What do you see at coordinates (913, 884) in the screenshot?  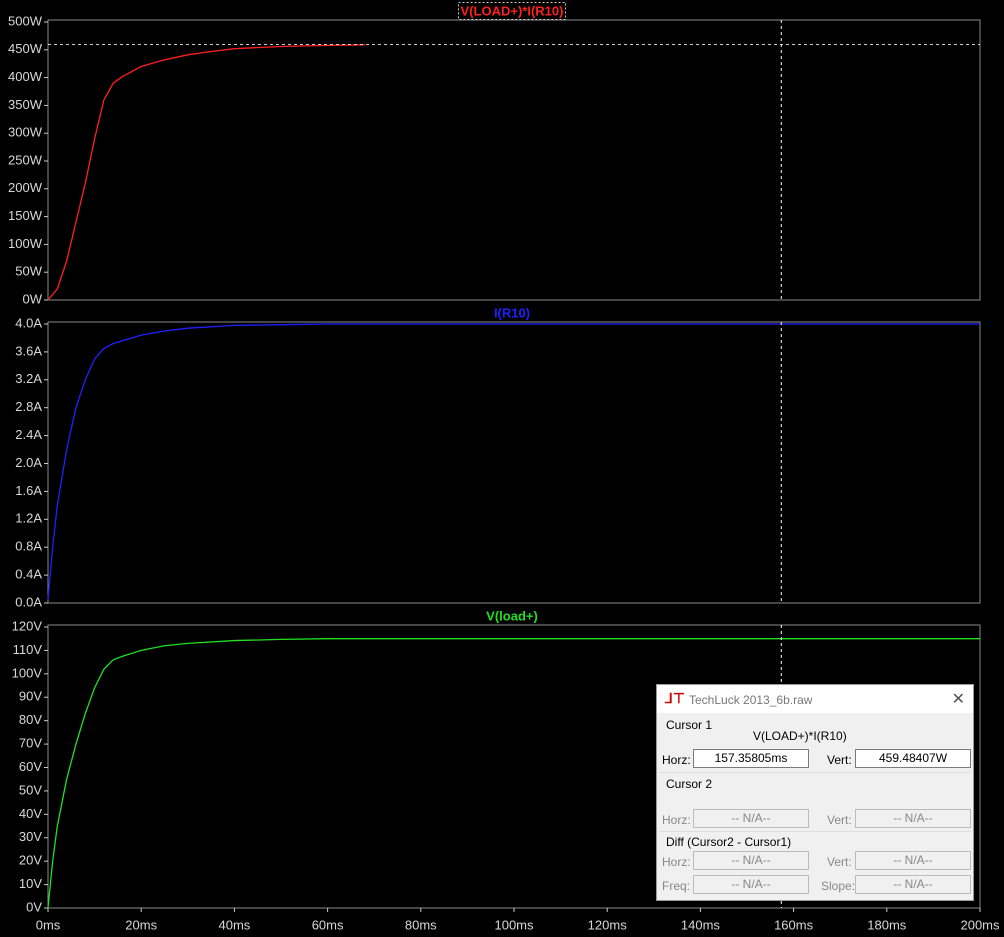 I see `slope-value: -- N/A--` at bounding box center [913, 884].